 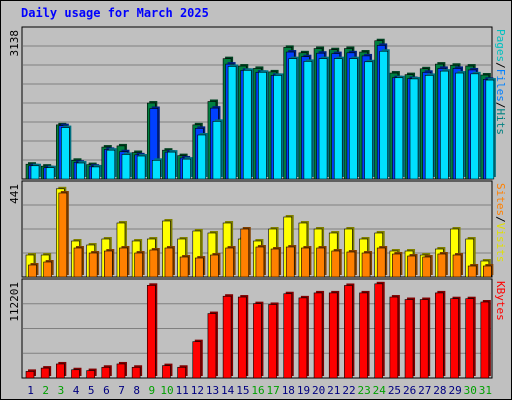 What do you see at coordinates (424, 390) in the screenshot?
I see `x-tick-label-day-27: 27` at bounding box center [424, 390].